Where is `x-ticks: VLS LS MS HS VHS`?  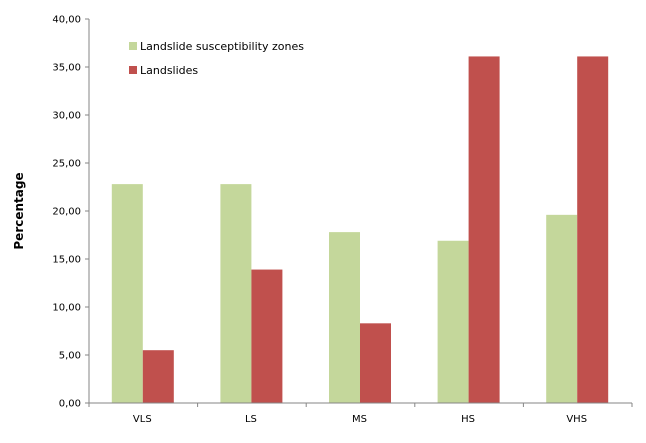 x-ticks: VLS LS MS HS VHS is located at coordinates (360, 414).